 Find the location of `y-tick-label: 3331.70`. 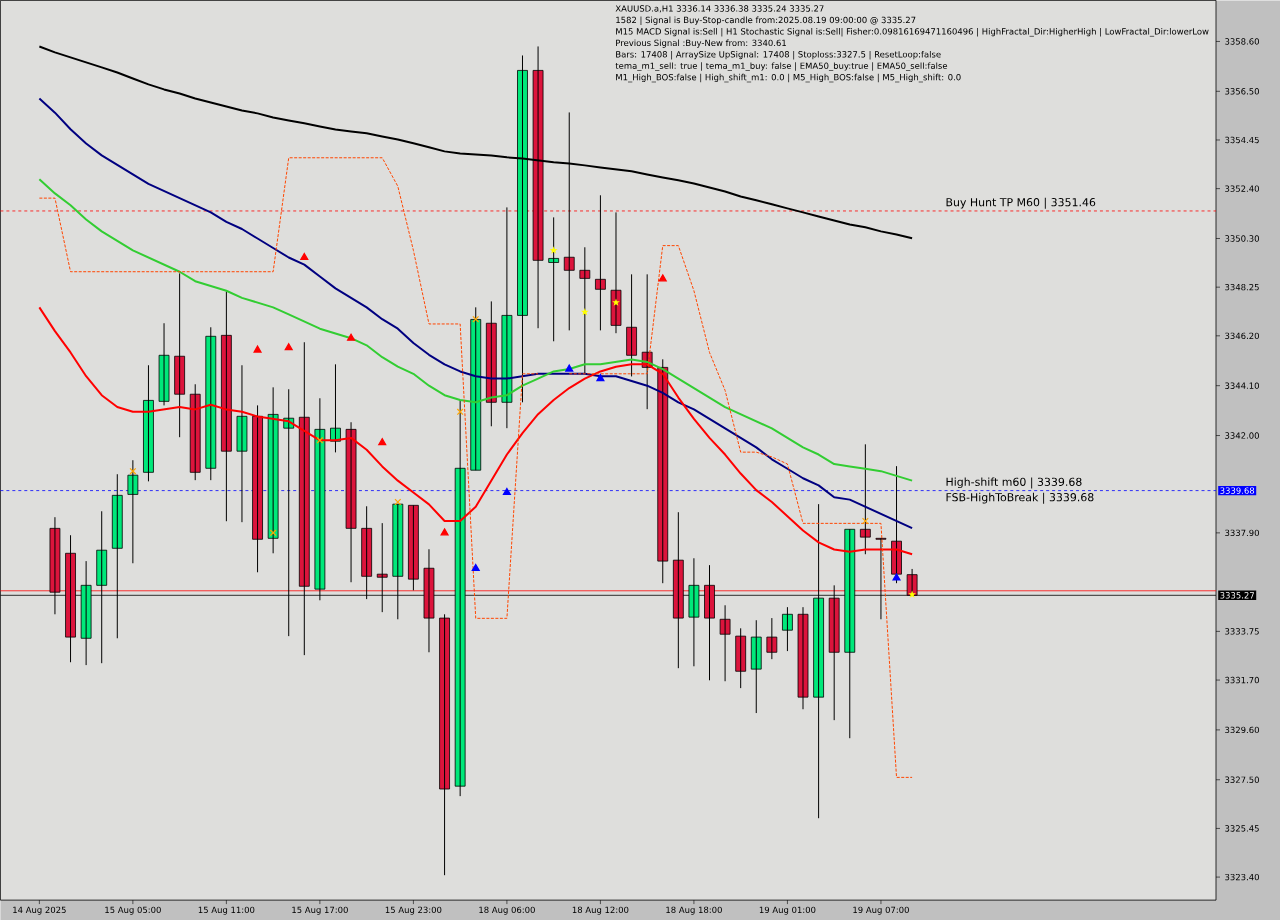

y-tick-label: 3331.70 is located at coordinates (1242, 680).